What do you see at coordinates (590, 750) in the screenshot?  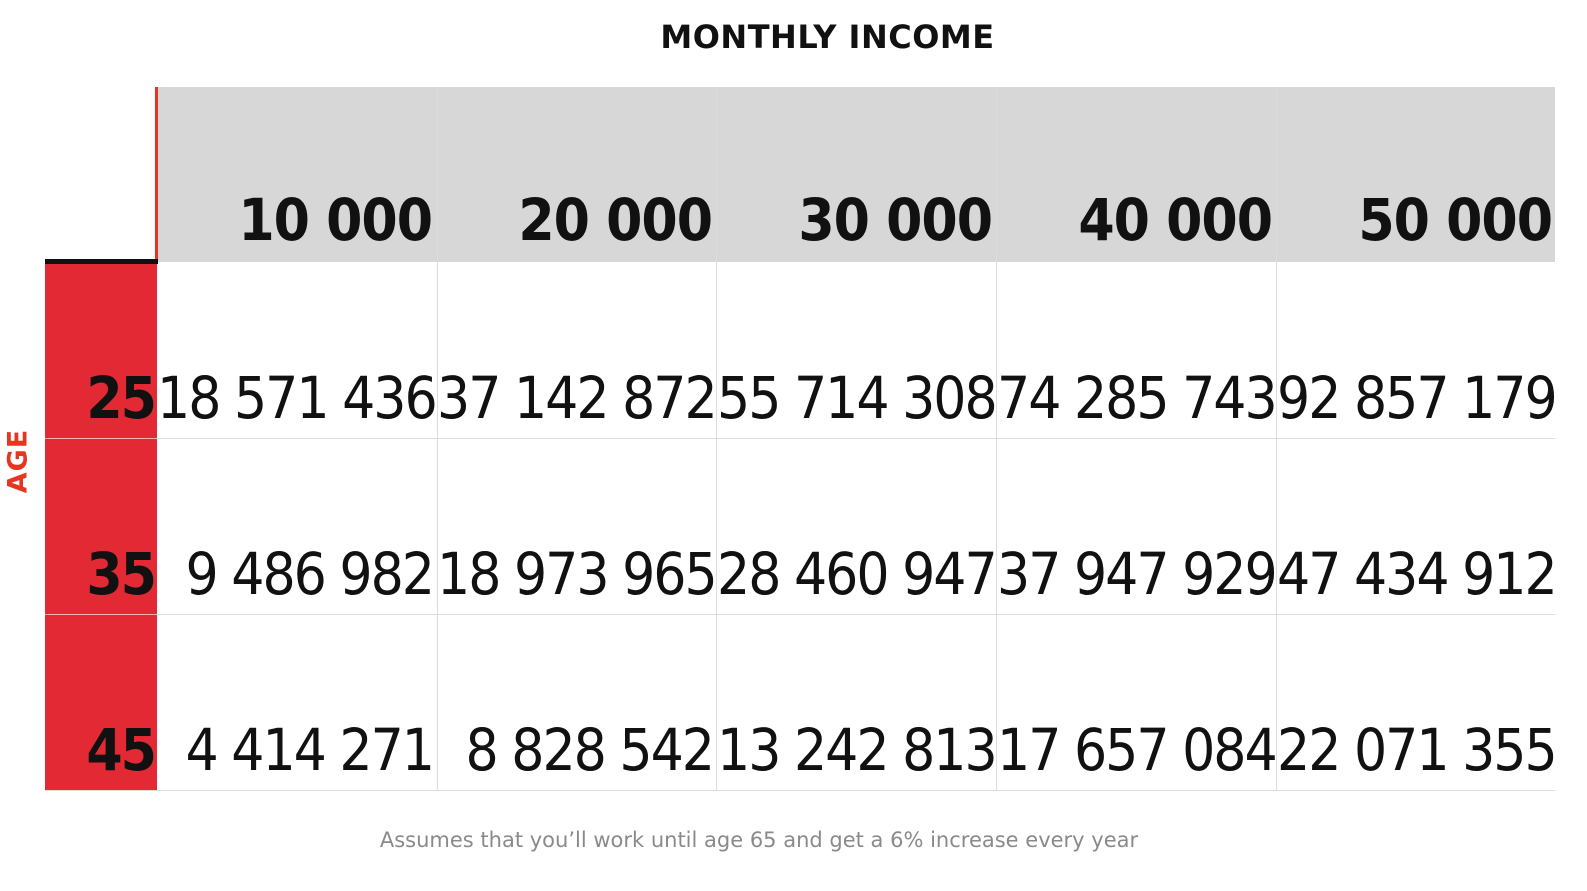 I see `table-cell: 8 828 542` at bounding box center [590, 750].